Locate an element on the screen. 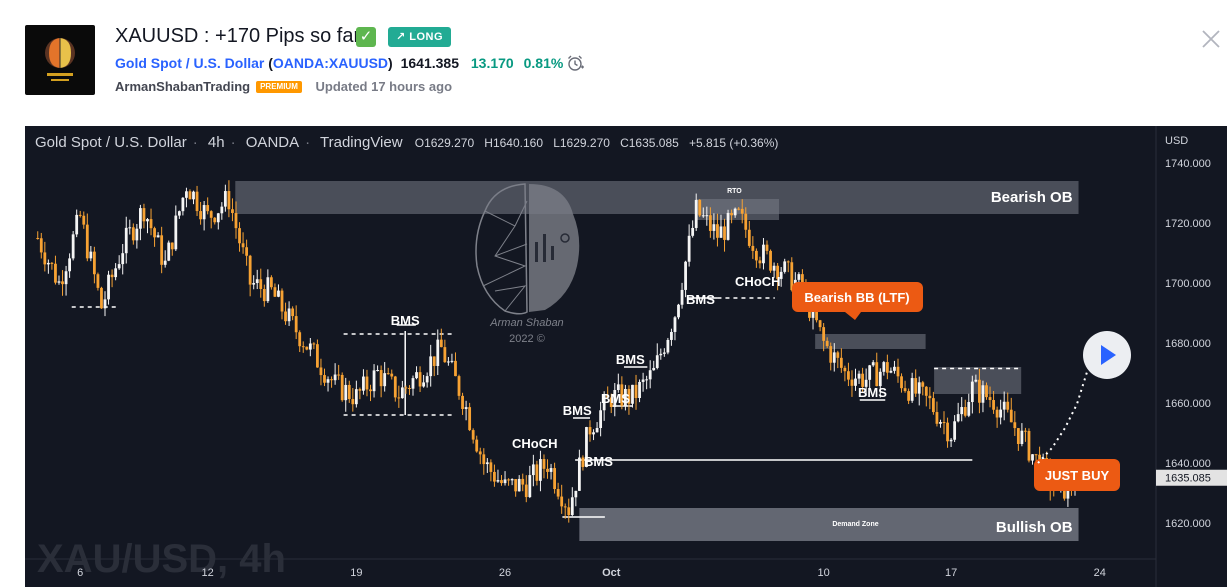 The height and width of the screenshot is (587, 1227). x-tick-label: 12 is located at coordinates (208, 573).